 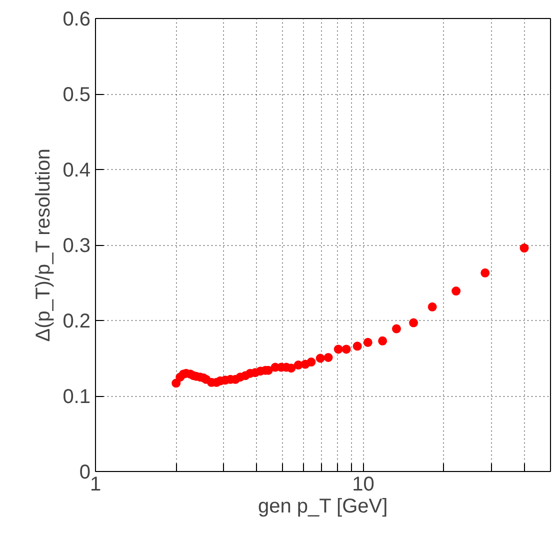 I want to click on y-tick-label: 0.1, so click(x=76, y=397).